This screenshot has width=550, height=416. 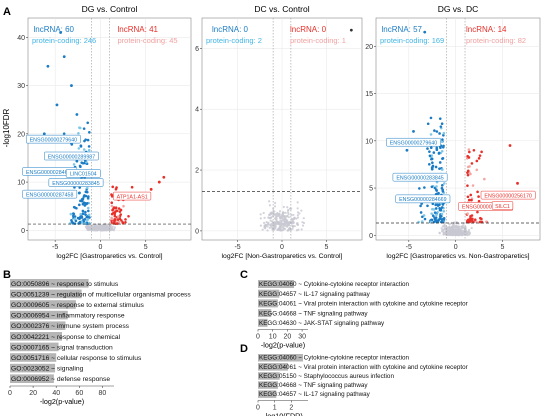 What do you see at coordinates (283, 414) in the screenshot?
I see `bar-x-axis-label: -log10(FDR)` at bounding box center [283, 414].